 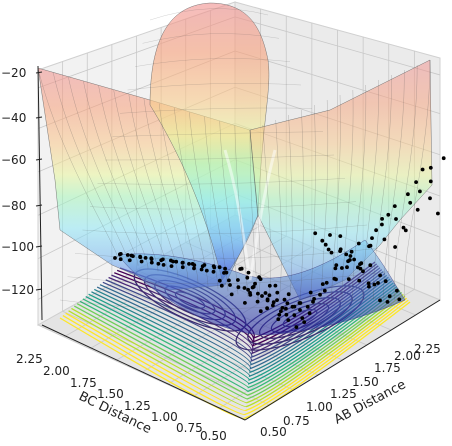 What do you see at coordinates (143, 372) in the screenshot?
I see `y-axis-line` at bounding box center [143, 372].